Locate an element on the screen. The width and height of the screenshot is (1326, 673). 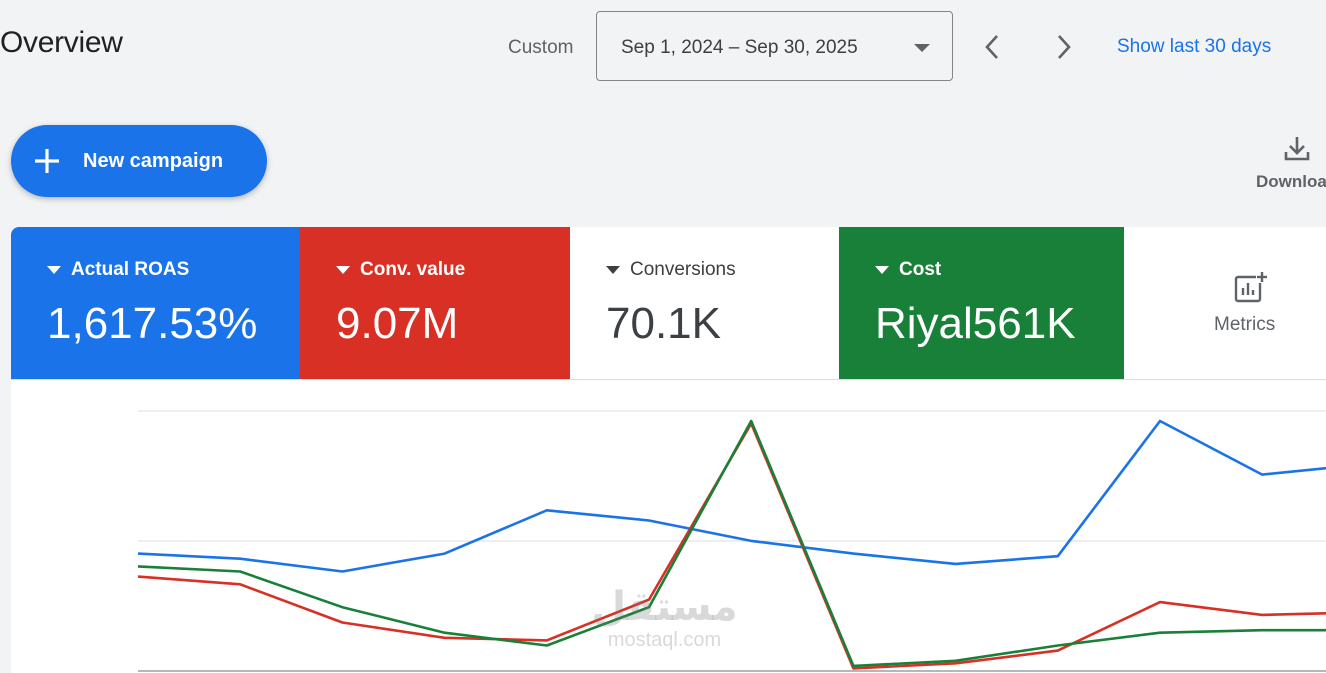
scorecard-value: 70.1K is located at coordinates (663, 323).